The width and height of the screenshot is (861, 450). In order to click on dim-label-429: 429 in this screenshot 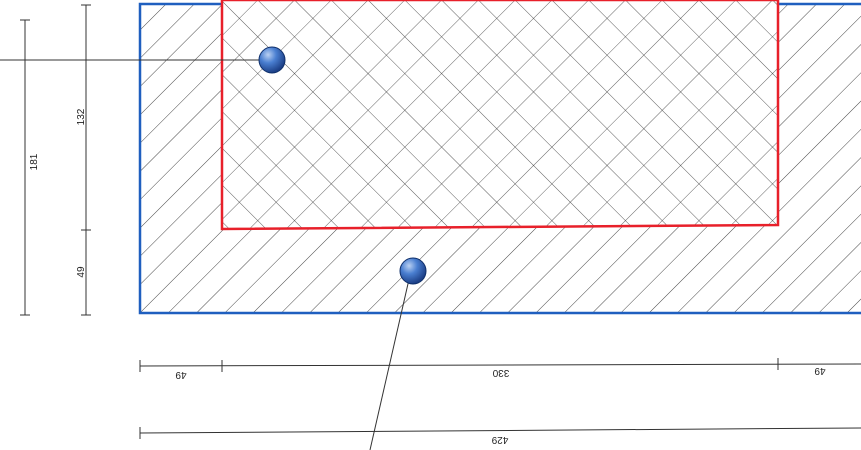, I will do `click(499, 439)`.